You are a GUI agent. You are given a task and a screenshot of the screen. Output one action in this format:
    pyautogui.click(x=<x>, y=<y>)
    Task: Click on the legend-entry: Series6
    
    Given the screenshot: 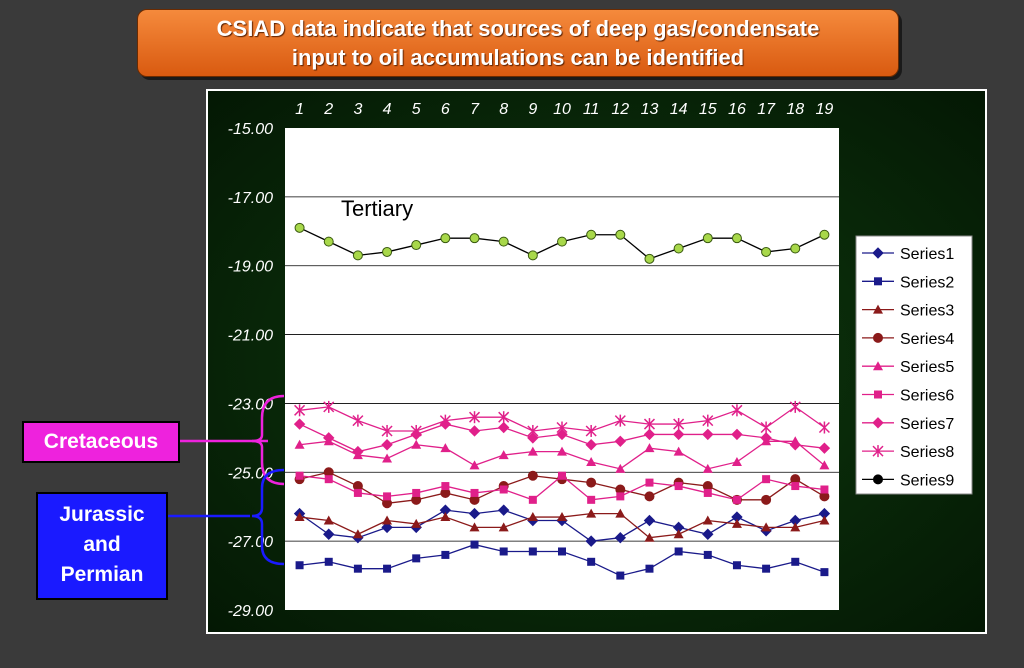 What is the action you would take?
    pyautogui.click(x=927, y=396)
    